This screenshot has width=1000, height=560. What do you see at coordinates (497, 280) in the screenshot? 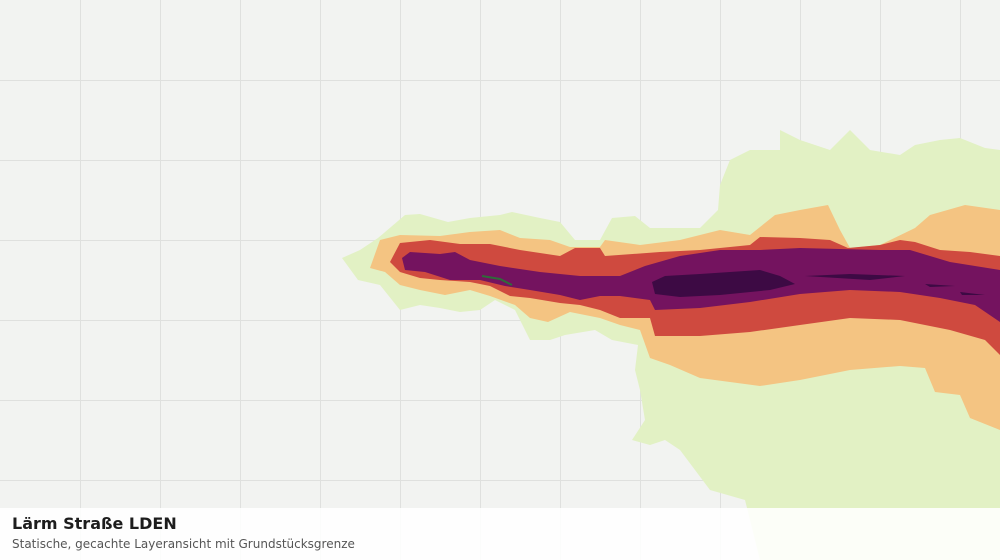
I see `parcel-boundary` at bounding box center [497, 280].